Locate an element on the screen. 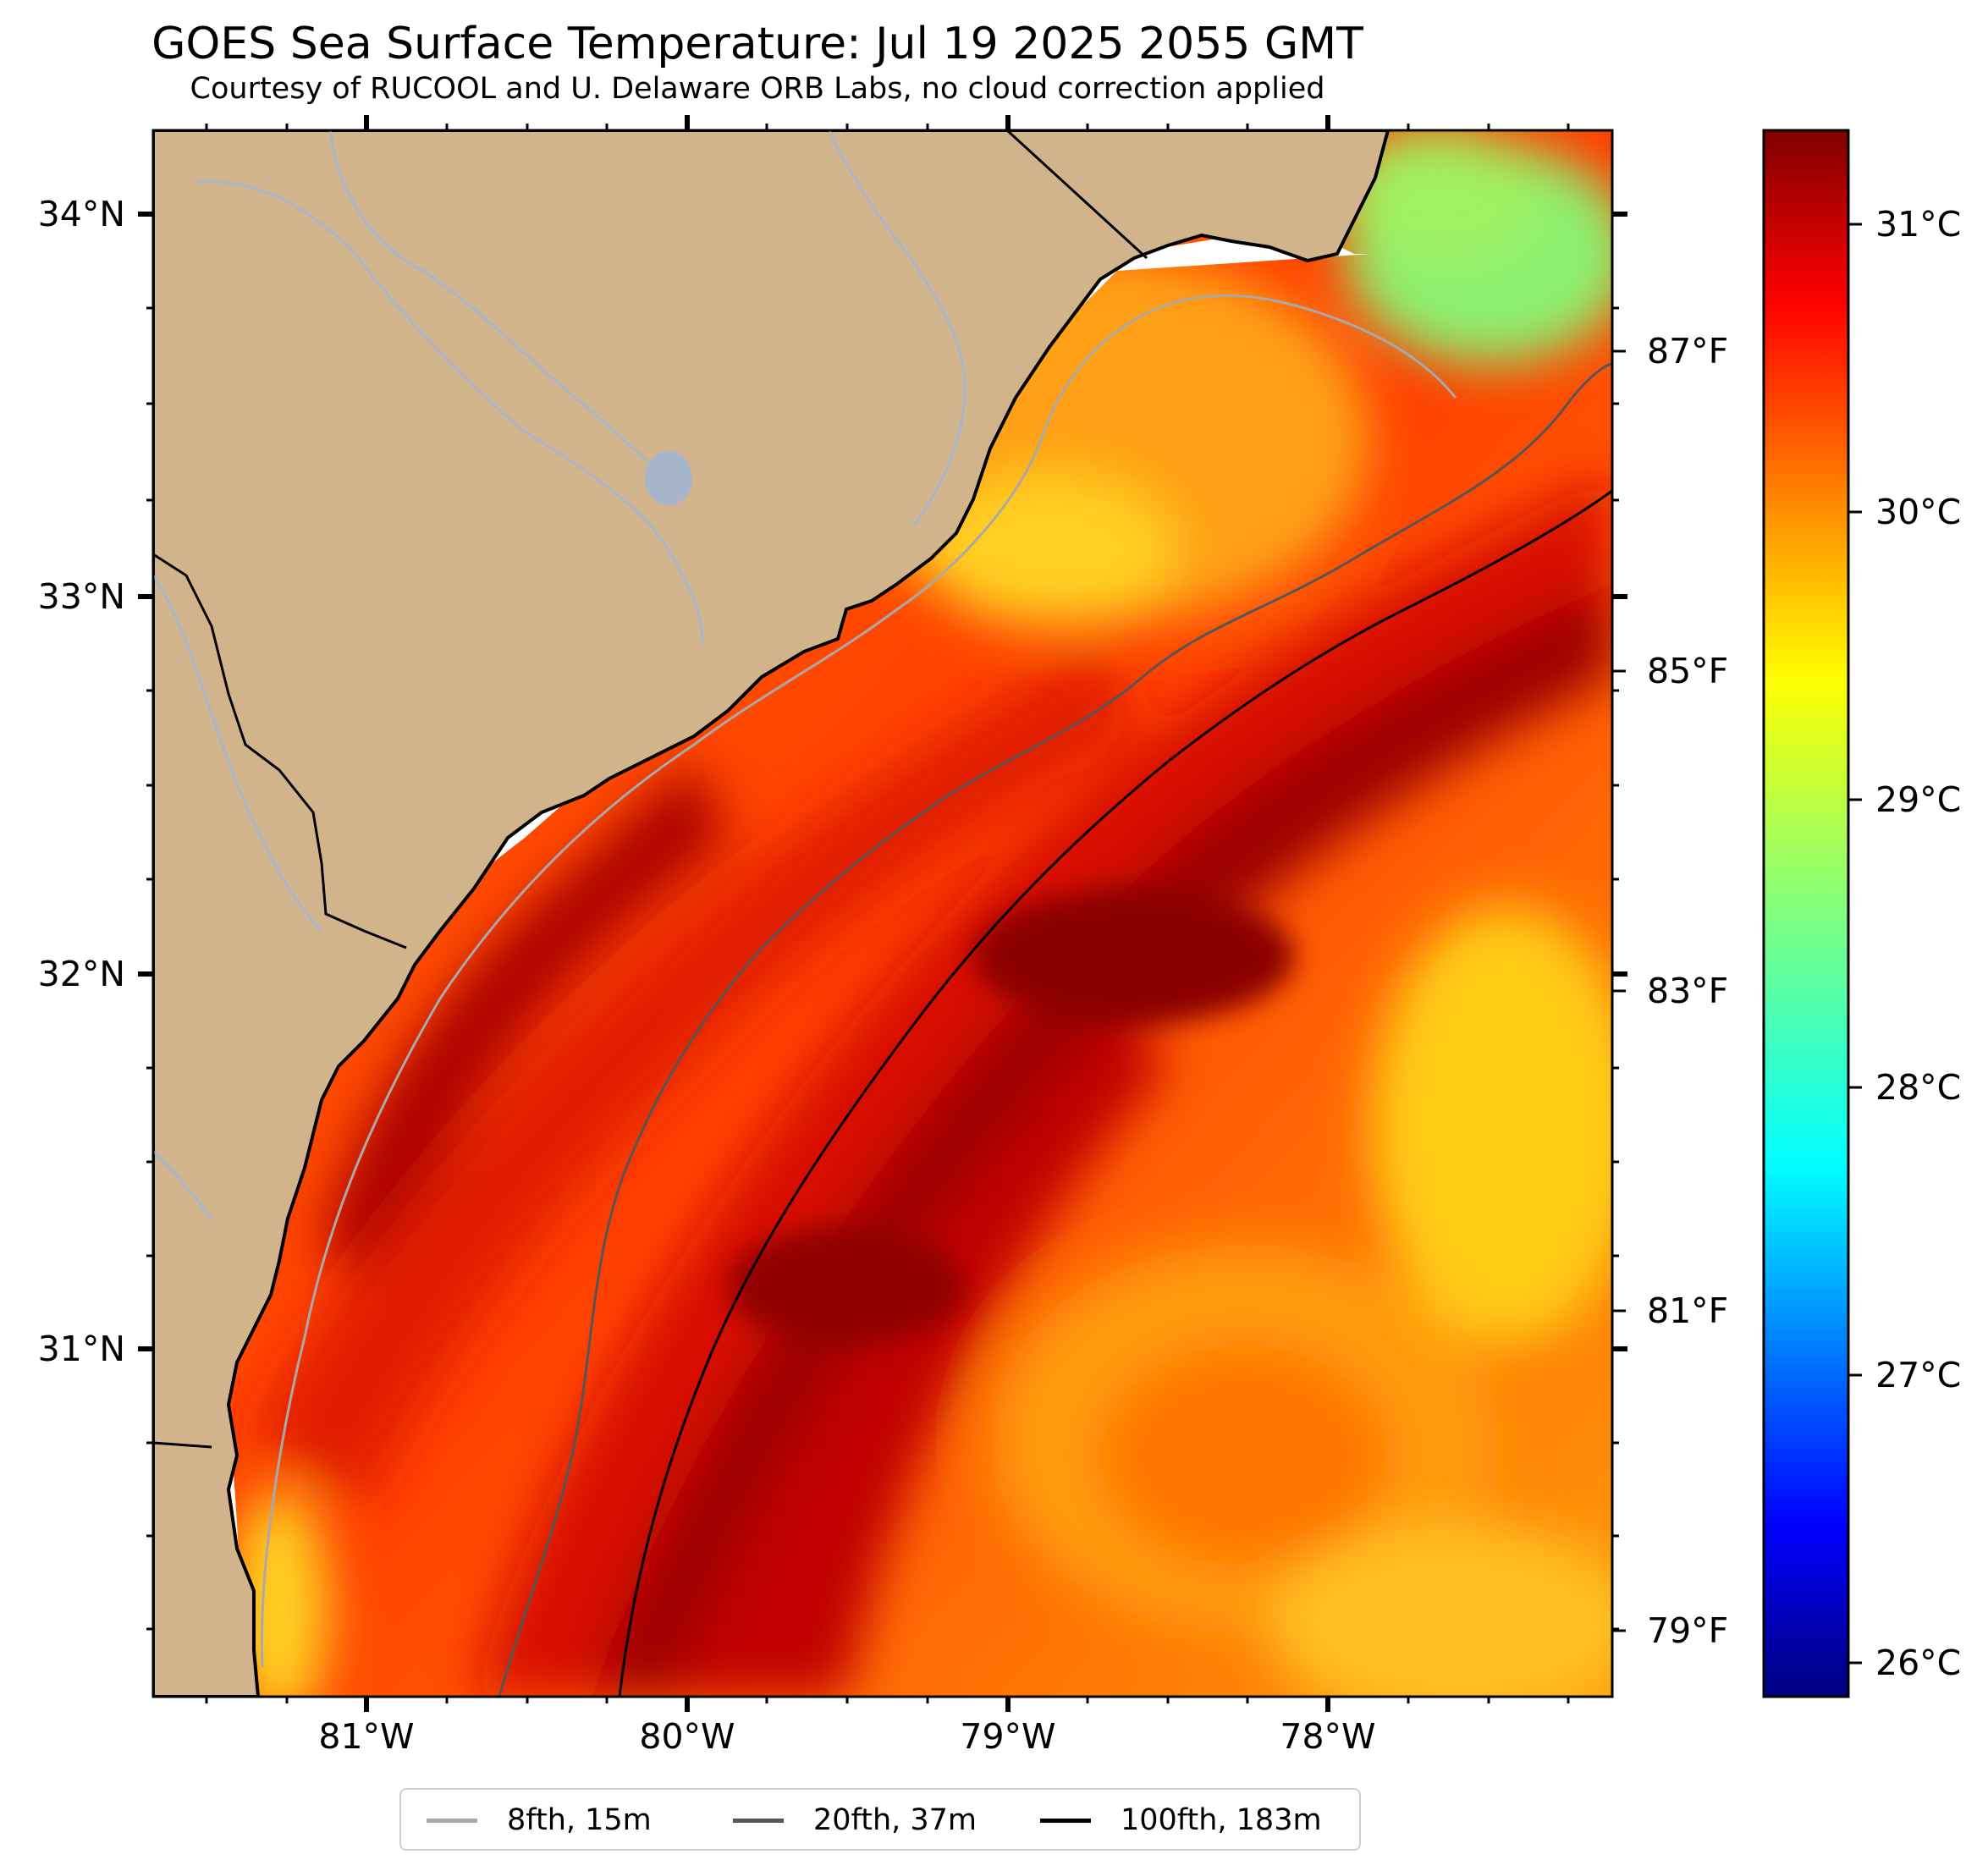 This screenshot has width=1988, height=1871. state-border-ga-fl is located at coordinates (182, 1445).